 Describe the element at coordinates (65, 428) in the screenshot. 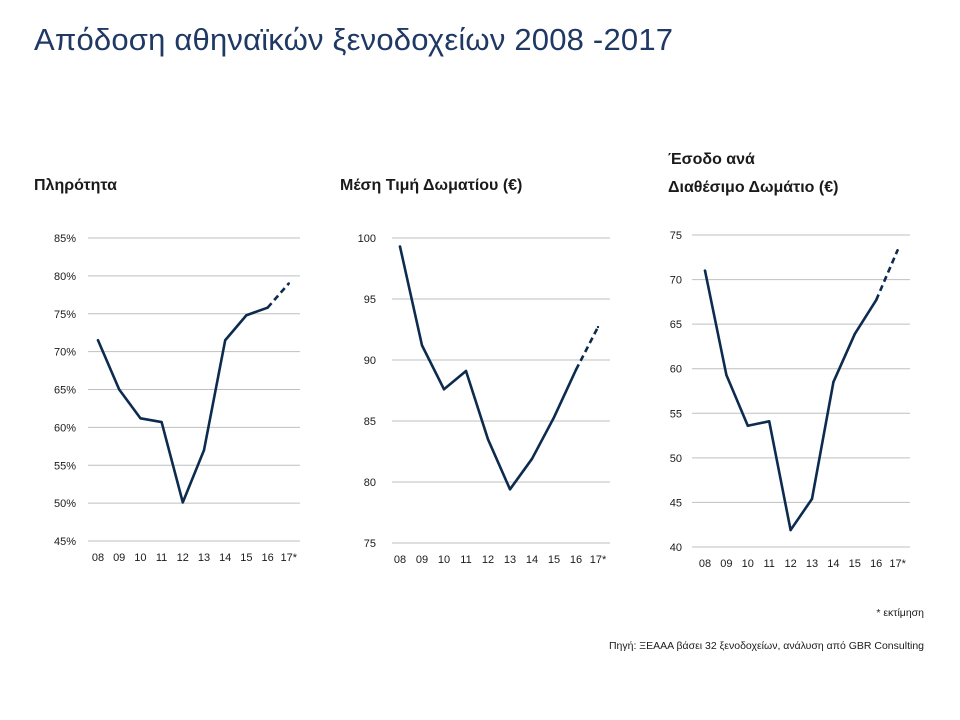

I see `y-tick-label: 60%` at that location.